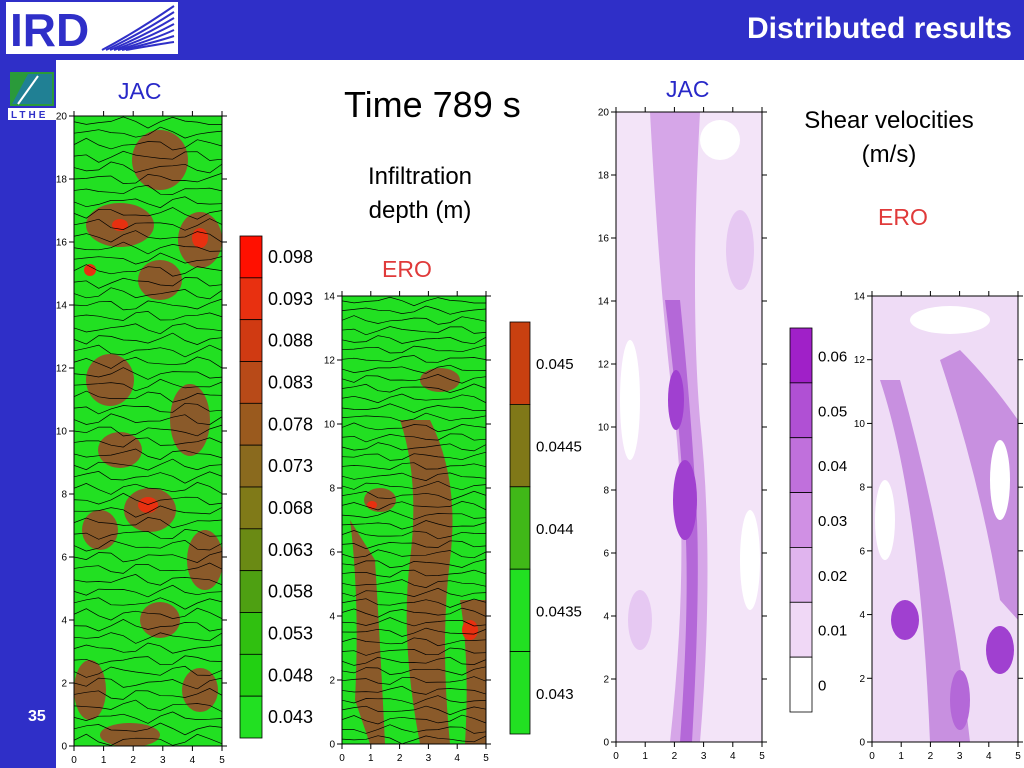  I want to click on shear-title-line2: (m/s), so click(889, 154).